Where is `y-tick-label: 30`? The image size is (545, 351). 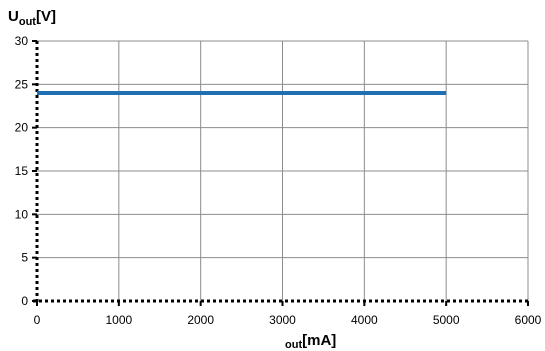 y-tick-label: 30 is located at coordinates (22, 41).